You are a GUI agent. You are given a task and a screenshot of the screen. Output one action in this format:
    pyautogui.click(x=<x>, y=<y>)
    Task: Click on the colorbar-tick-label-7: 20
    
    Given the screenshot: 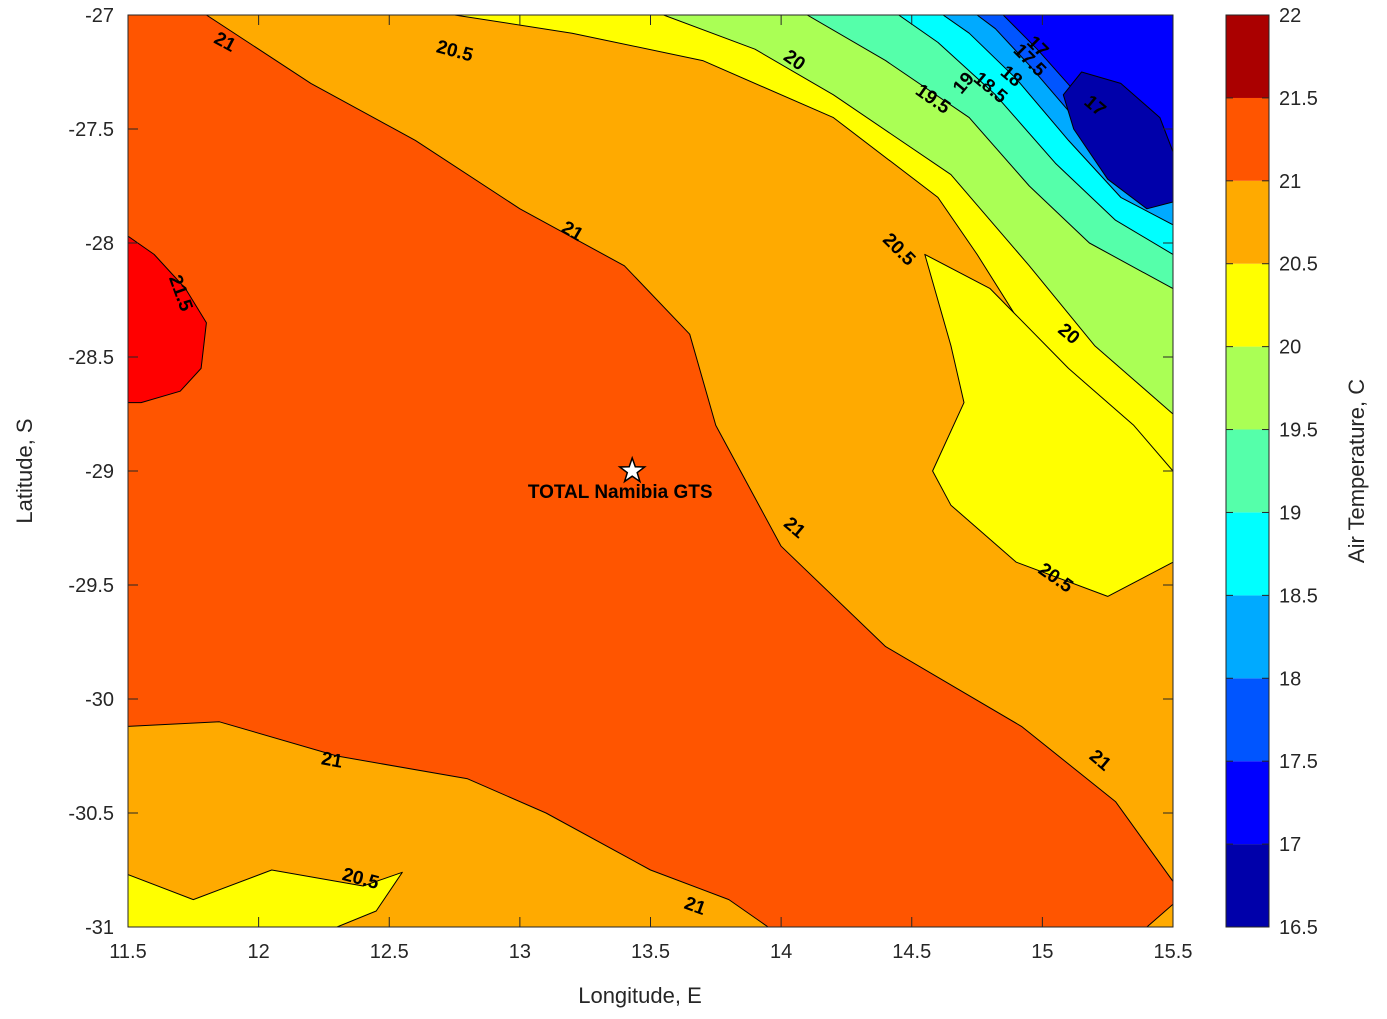 What is the action you would take?
    pyautogui.click(x=1290, y=348)
    